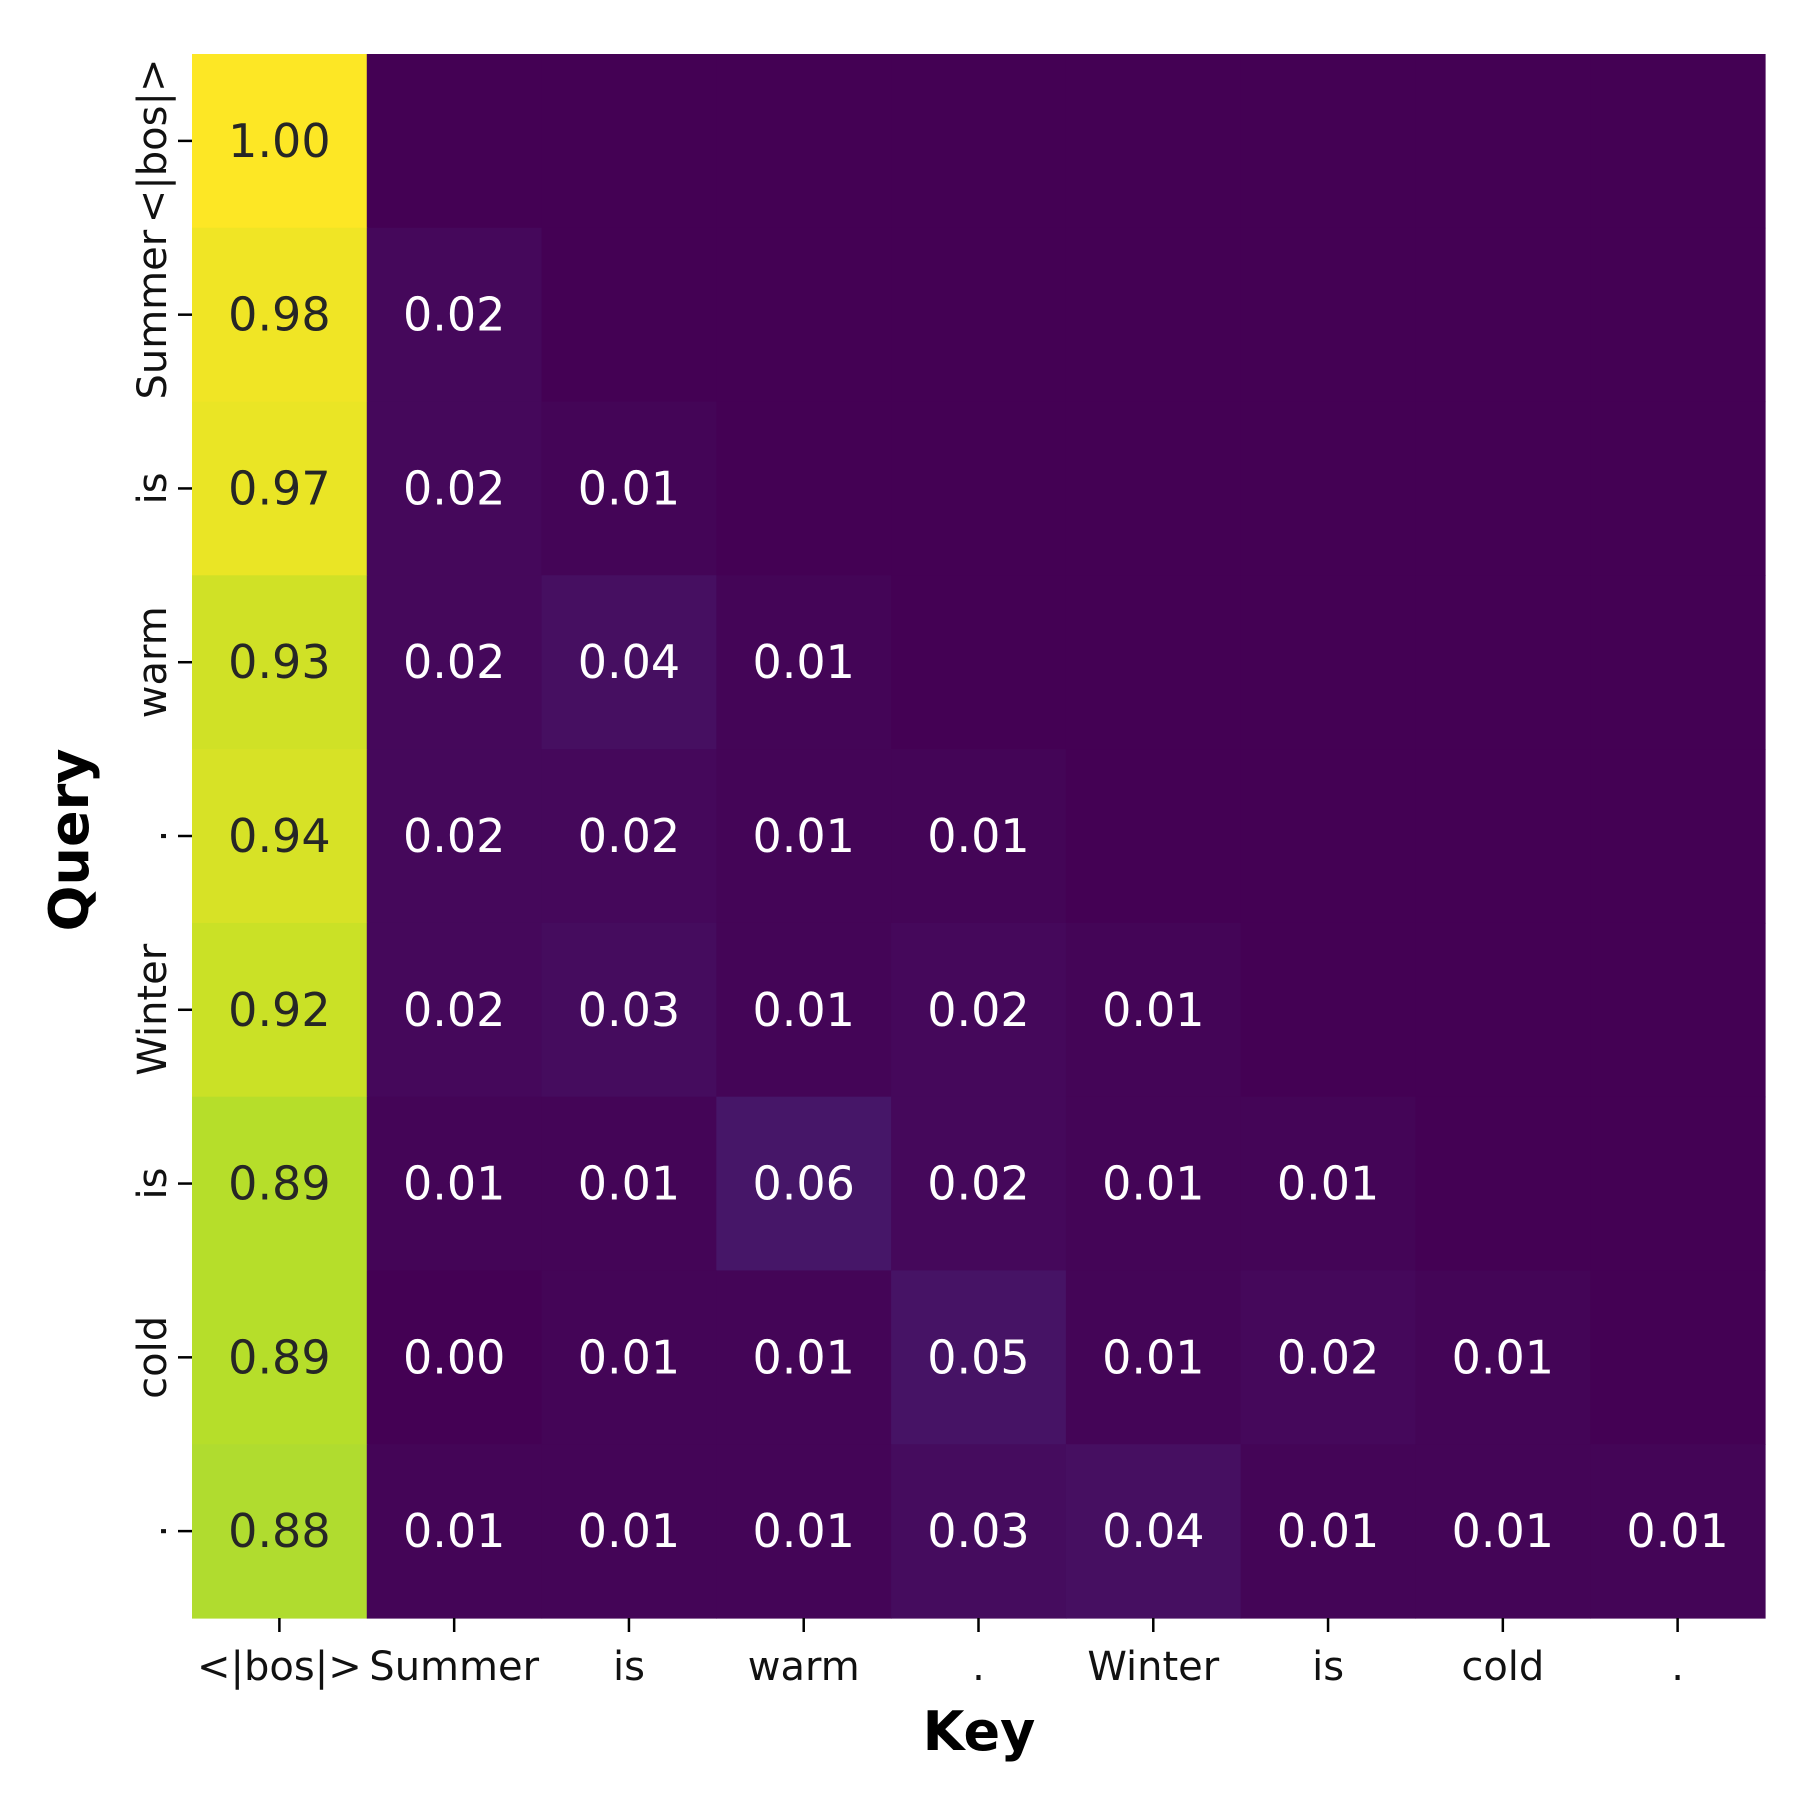  What do you see at coordinates (1153, 488) in the screenshot?
I see `heatmap-cell-r2-c5` at bounding box center [1153, 488].